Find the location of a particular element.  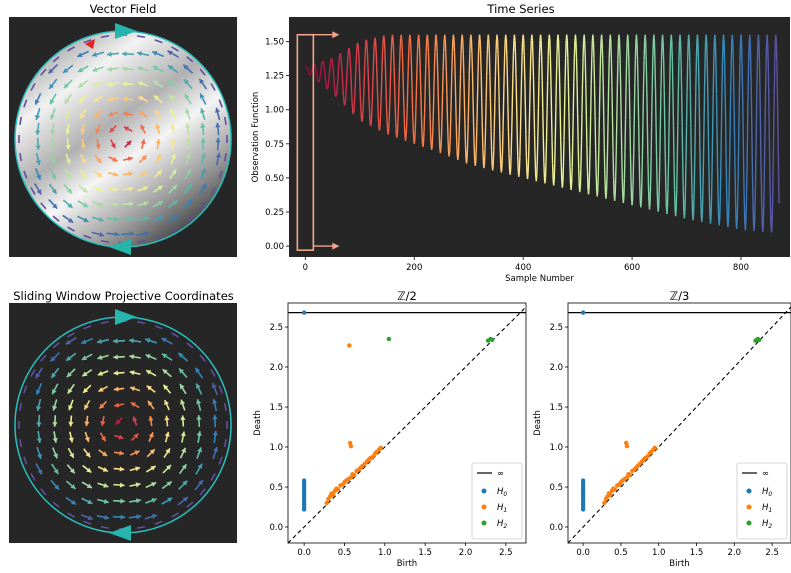

x-tick-label: 1.5 is located at coordinates (697, 553).